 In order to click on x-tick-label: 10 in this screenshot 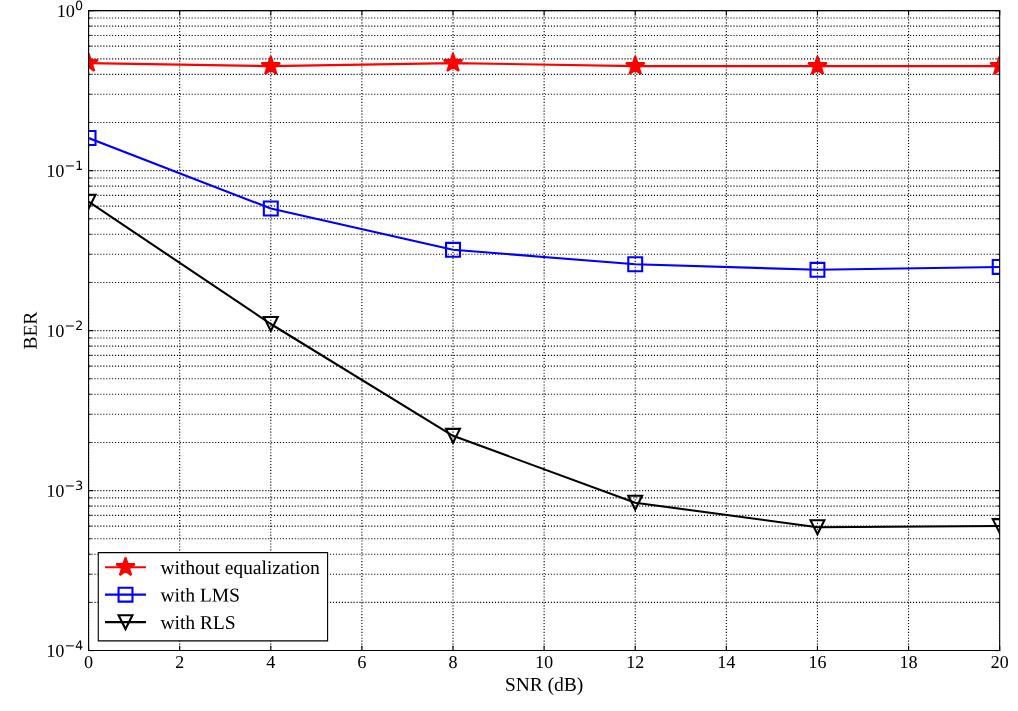, I will do `click(544, 662)`.